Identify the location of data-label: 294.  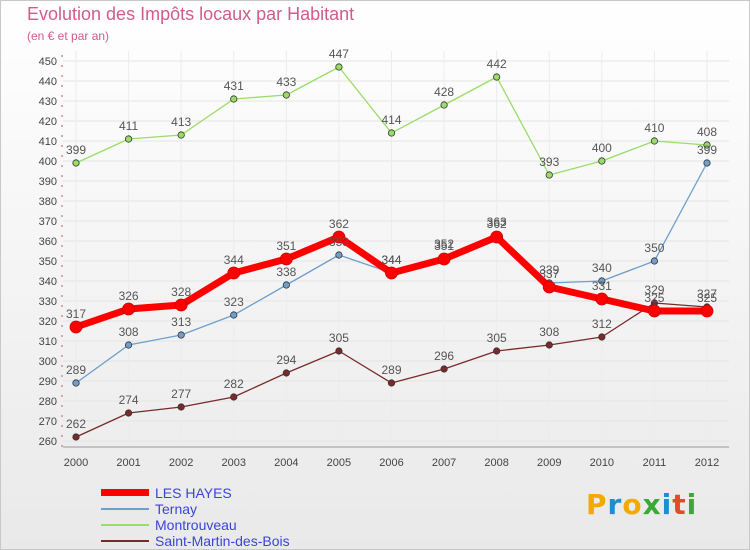
(286, 360).